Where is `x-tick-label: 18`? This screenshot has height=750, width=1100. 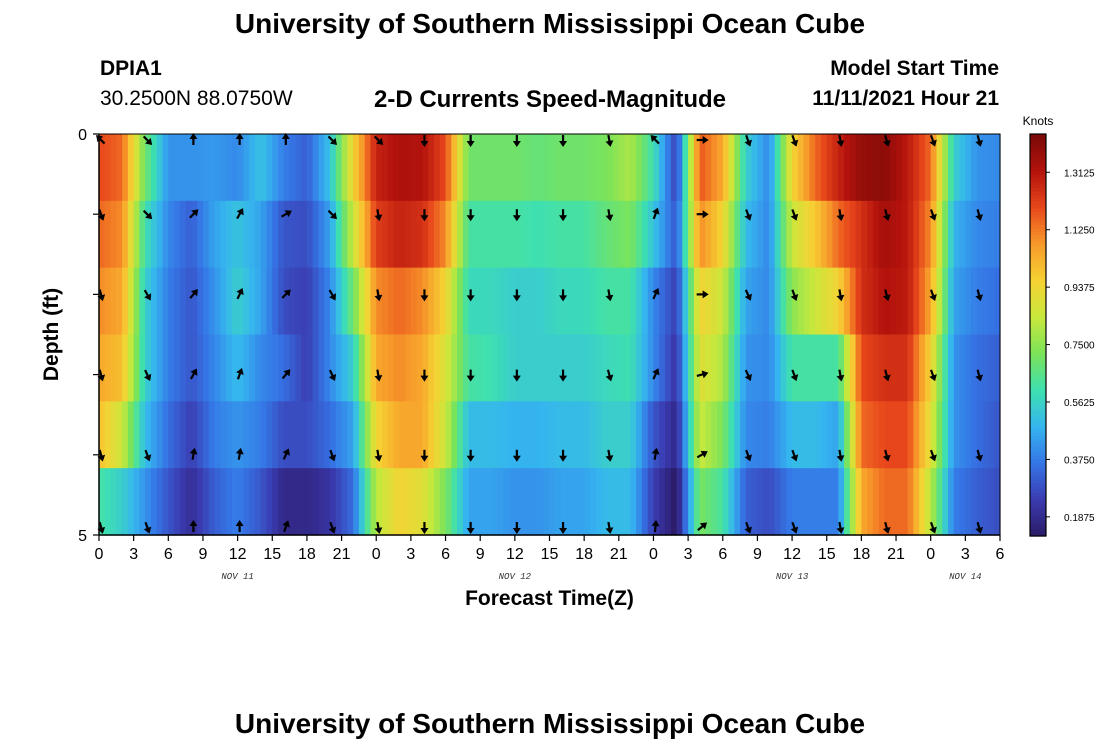 x-tick-label: 18 is located at coordinates (307, 554).